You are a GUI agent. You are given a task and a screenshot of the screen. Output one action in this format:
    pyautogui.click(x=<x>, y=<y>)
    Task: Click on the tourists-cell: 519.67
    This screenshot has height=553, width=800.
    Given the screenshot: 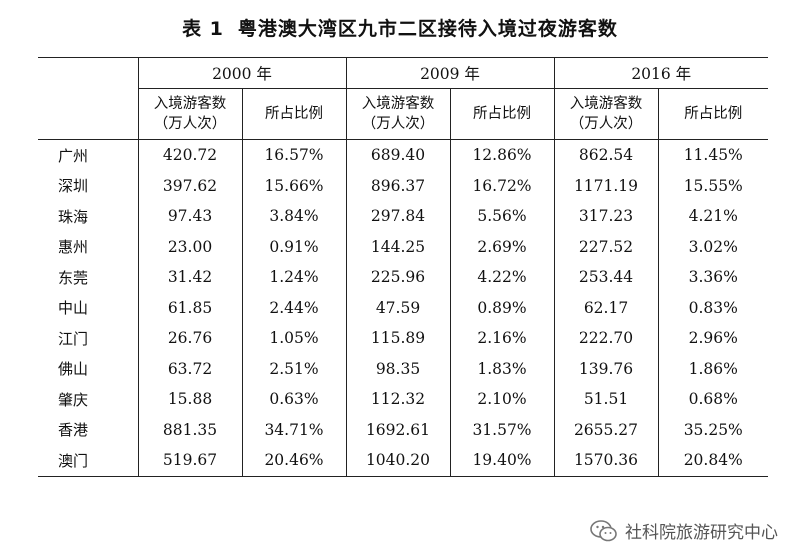 What is the action you would take?
    pyautogui.click(x=189, y=461)
    